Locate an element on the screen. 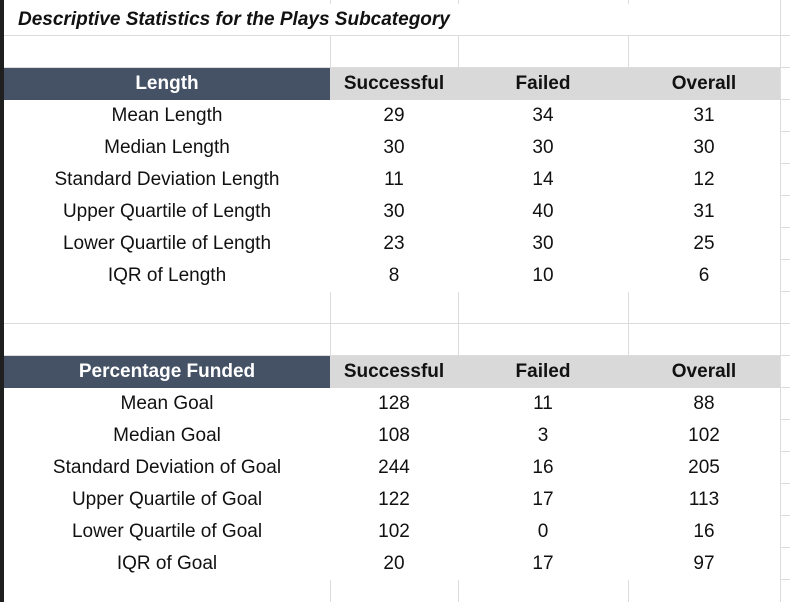 Image resolution: width=790 pixels, height=602 pixels. successful-value-cell: 102 is located at coordinates (394, 532).